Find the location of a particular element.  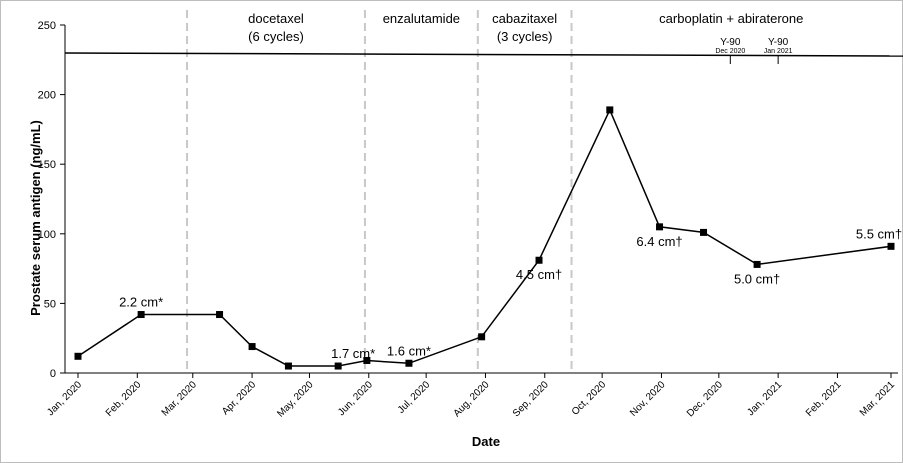

phase-sublabel: (3 cycles) is located at coordinates (525, 36).